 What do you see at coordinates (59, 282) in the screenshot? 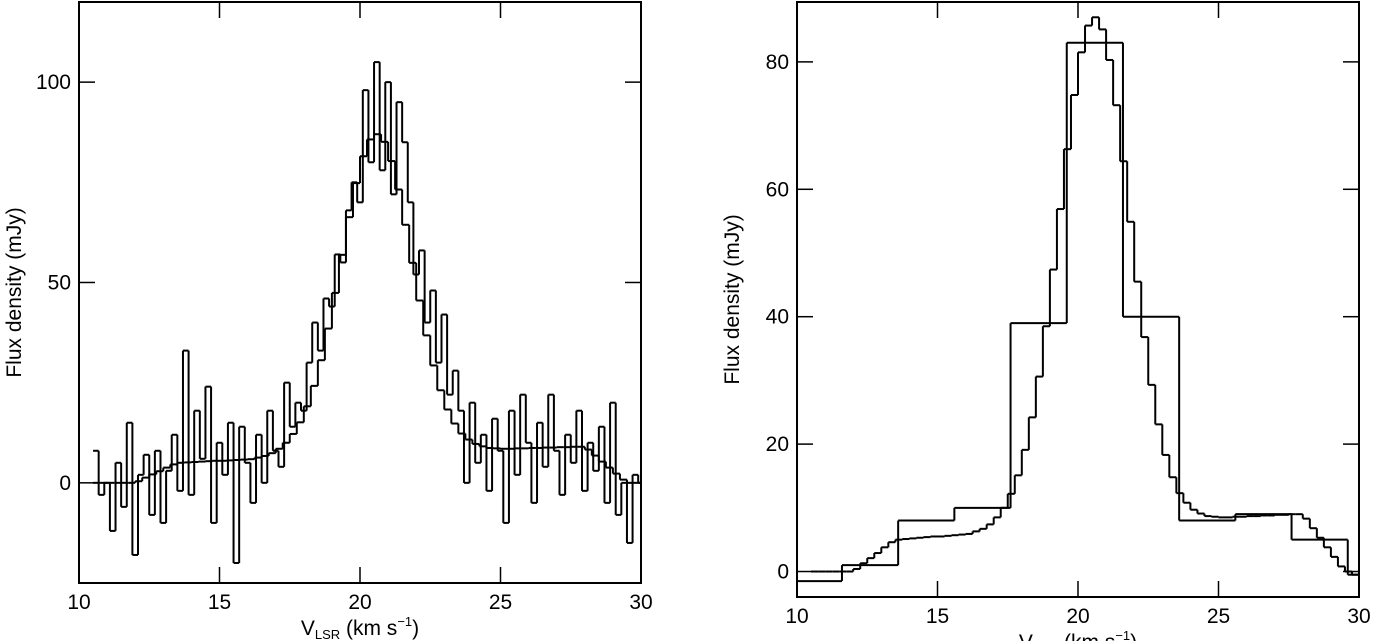
I see `y-tick-label: 50` at bounding box center [59, 282].